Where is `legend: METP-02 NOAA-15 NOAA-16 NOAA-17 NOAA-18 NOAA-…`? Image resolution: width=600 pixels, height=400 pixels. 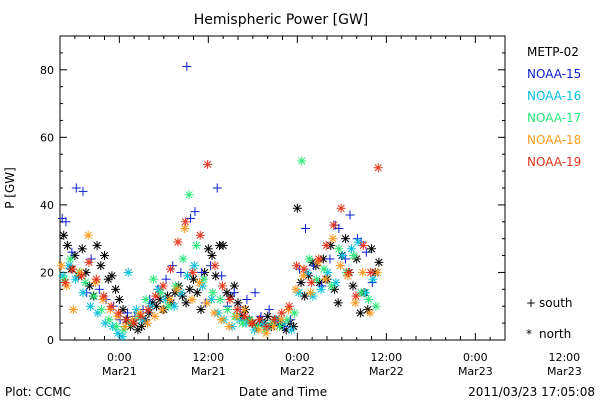
legend: METP-02 NOAA-15 NOAA-16 NOAA-17 NOAA-18 NOAA-… is located at coordinates (553, 193).